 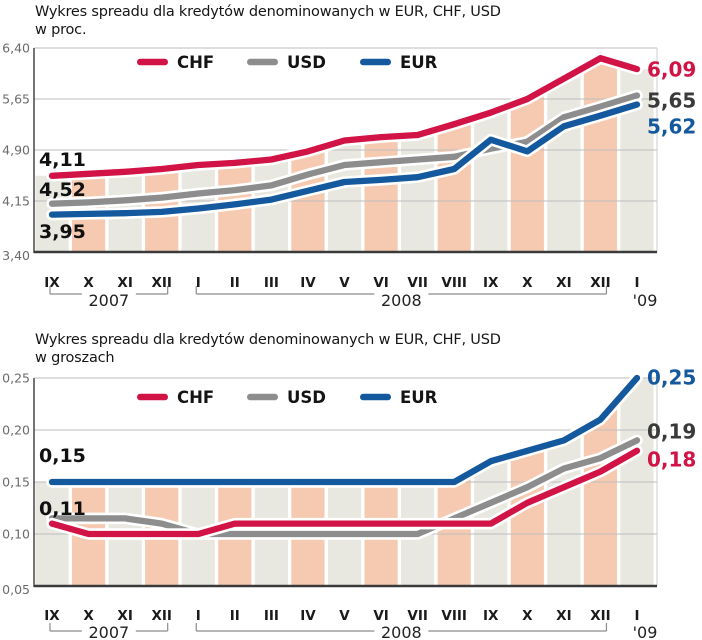 I want to click on series-line-CHF, so click(x=344, y=492).